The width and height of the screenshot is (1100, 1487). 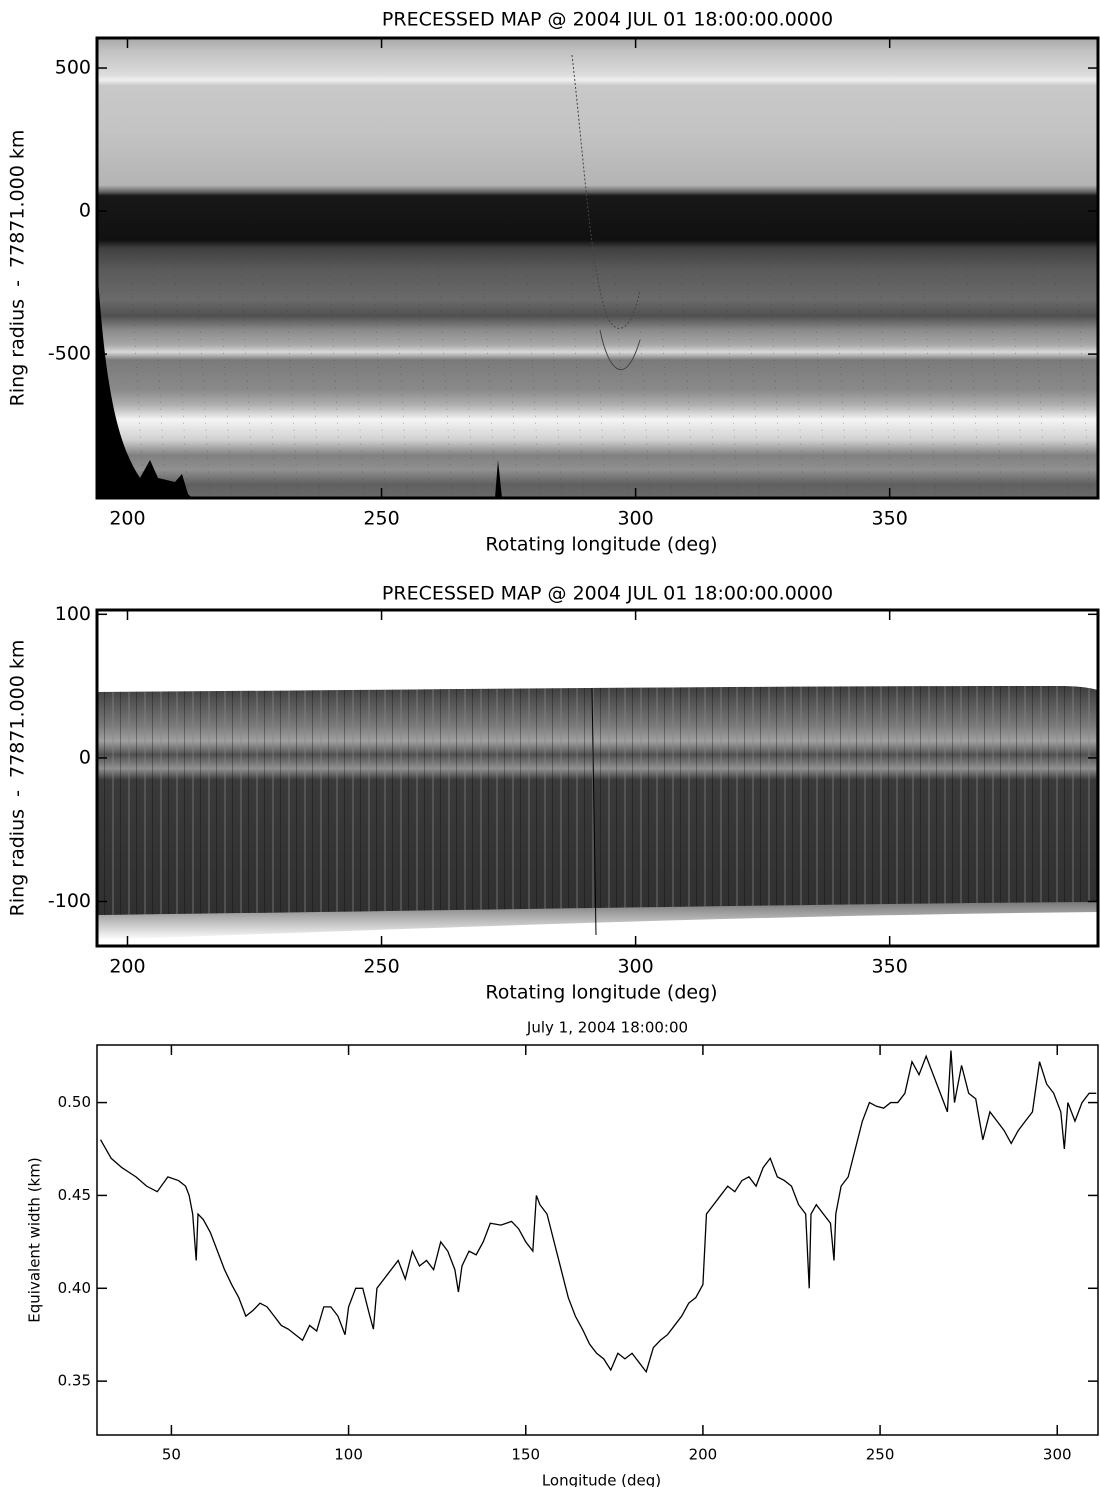 I want to click on chart-title: July 1, 2004 18:00:00, so click(x=607, y=1028).